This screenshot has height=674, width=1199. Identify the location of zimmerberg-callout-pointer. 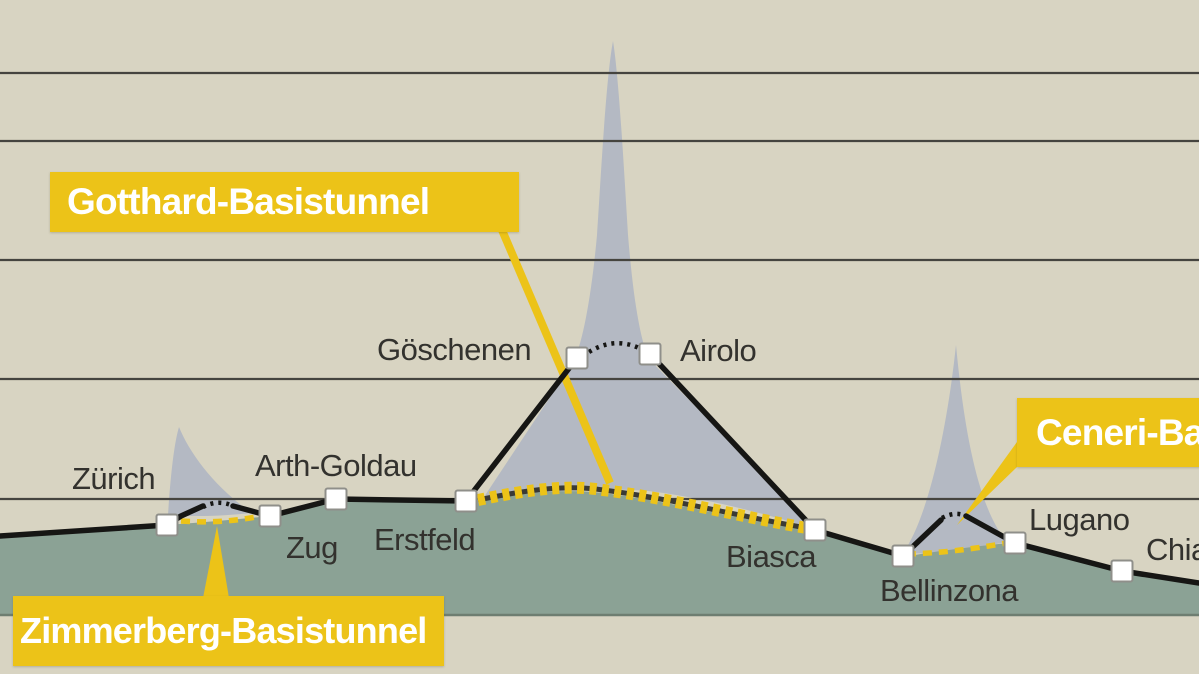
(216, 562).